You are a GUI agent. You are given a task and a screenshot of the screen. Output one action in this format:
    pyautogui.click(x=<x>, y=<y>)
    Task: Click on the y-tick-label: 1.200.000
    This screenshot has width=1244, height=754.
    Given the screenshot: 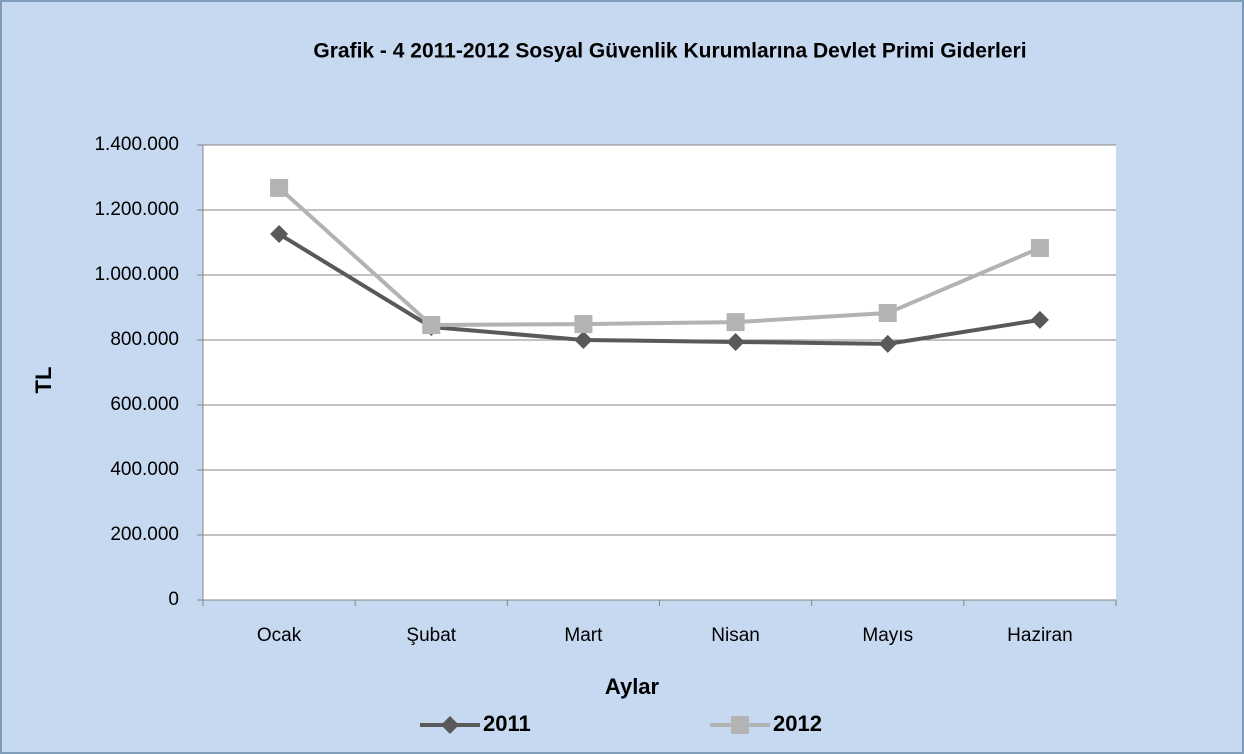 What is the action you would take?
    pyautogui.click(x=136, y=209)
    